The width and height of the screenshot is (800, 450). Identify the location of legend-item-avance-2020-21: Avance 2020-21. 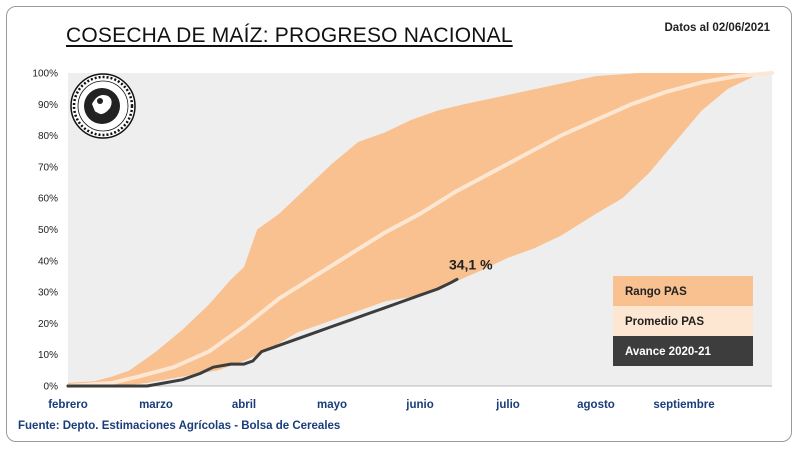
(683, 351).